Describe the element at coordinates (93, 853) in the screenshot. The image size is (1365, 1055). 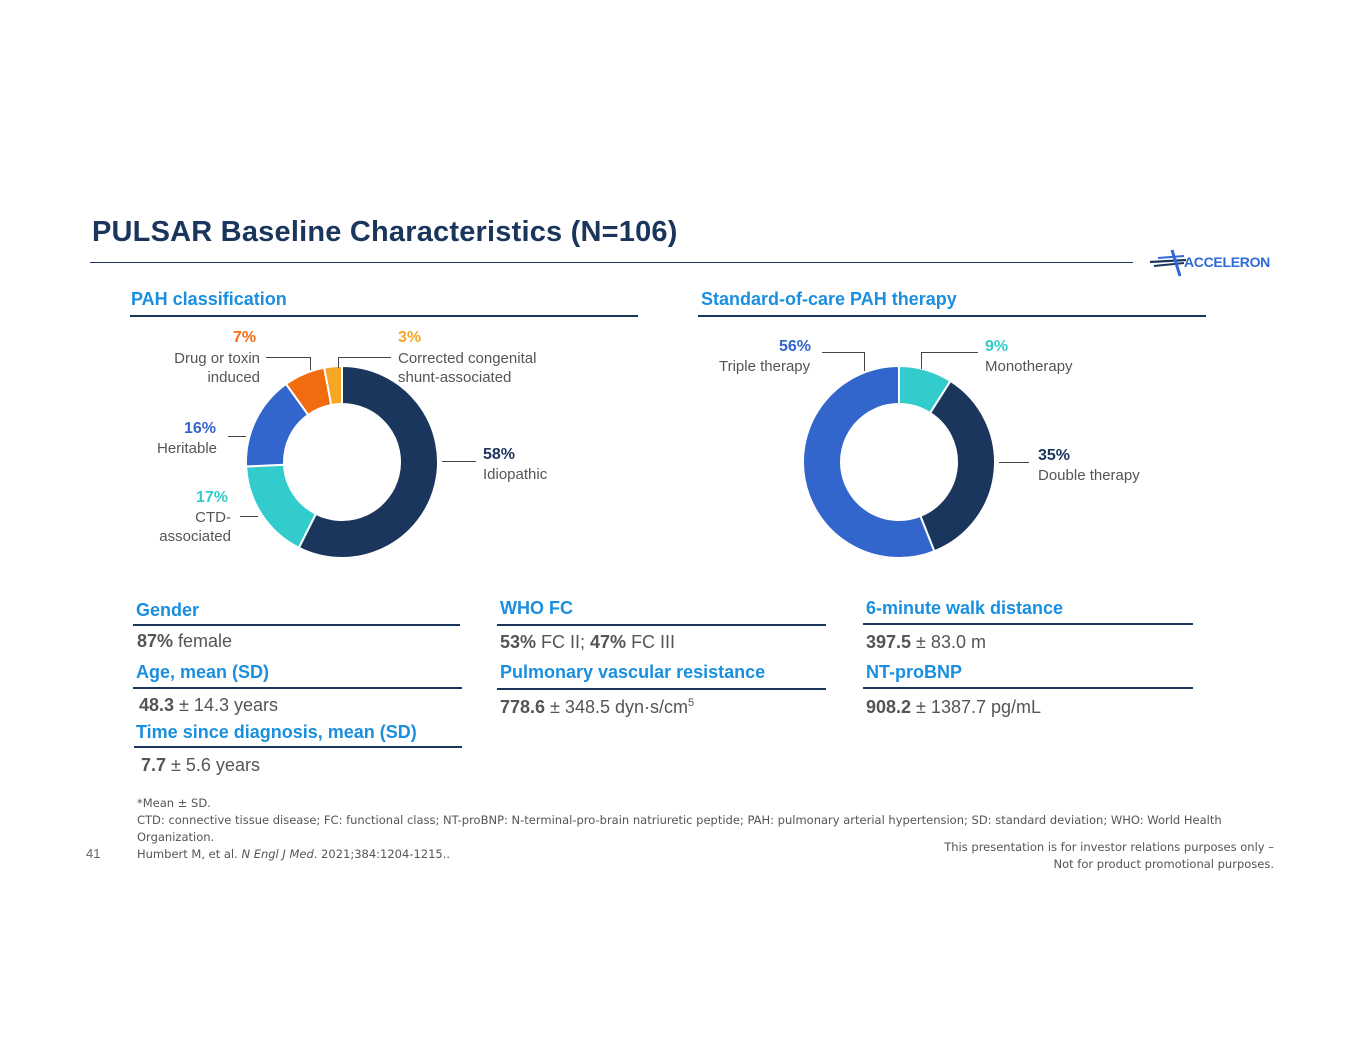
I see `page-number: 41` at that location.